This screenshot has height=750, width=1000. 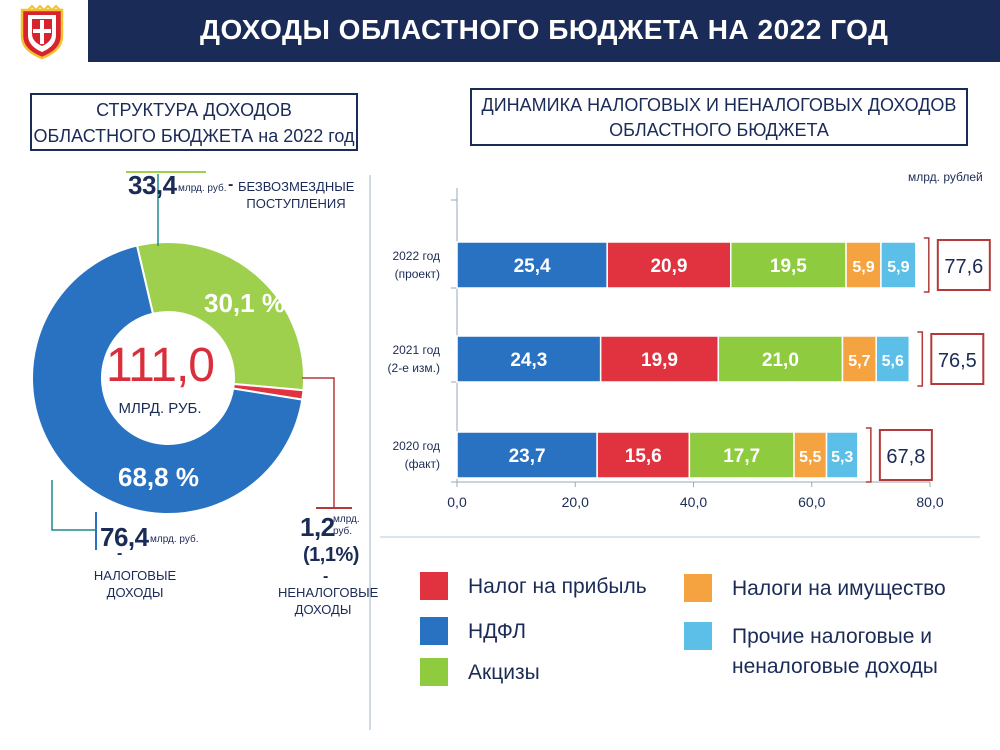 I want to click on tax-dash: -, so click(x=120, y=553).